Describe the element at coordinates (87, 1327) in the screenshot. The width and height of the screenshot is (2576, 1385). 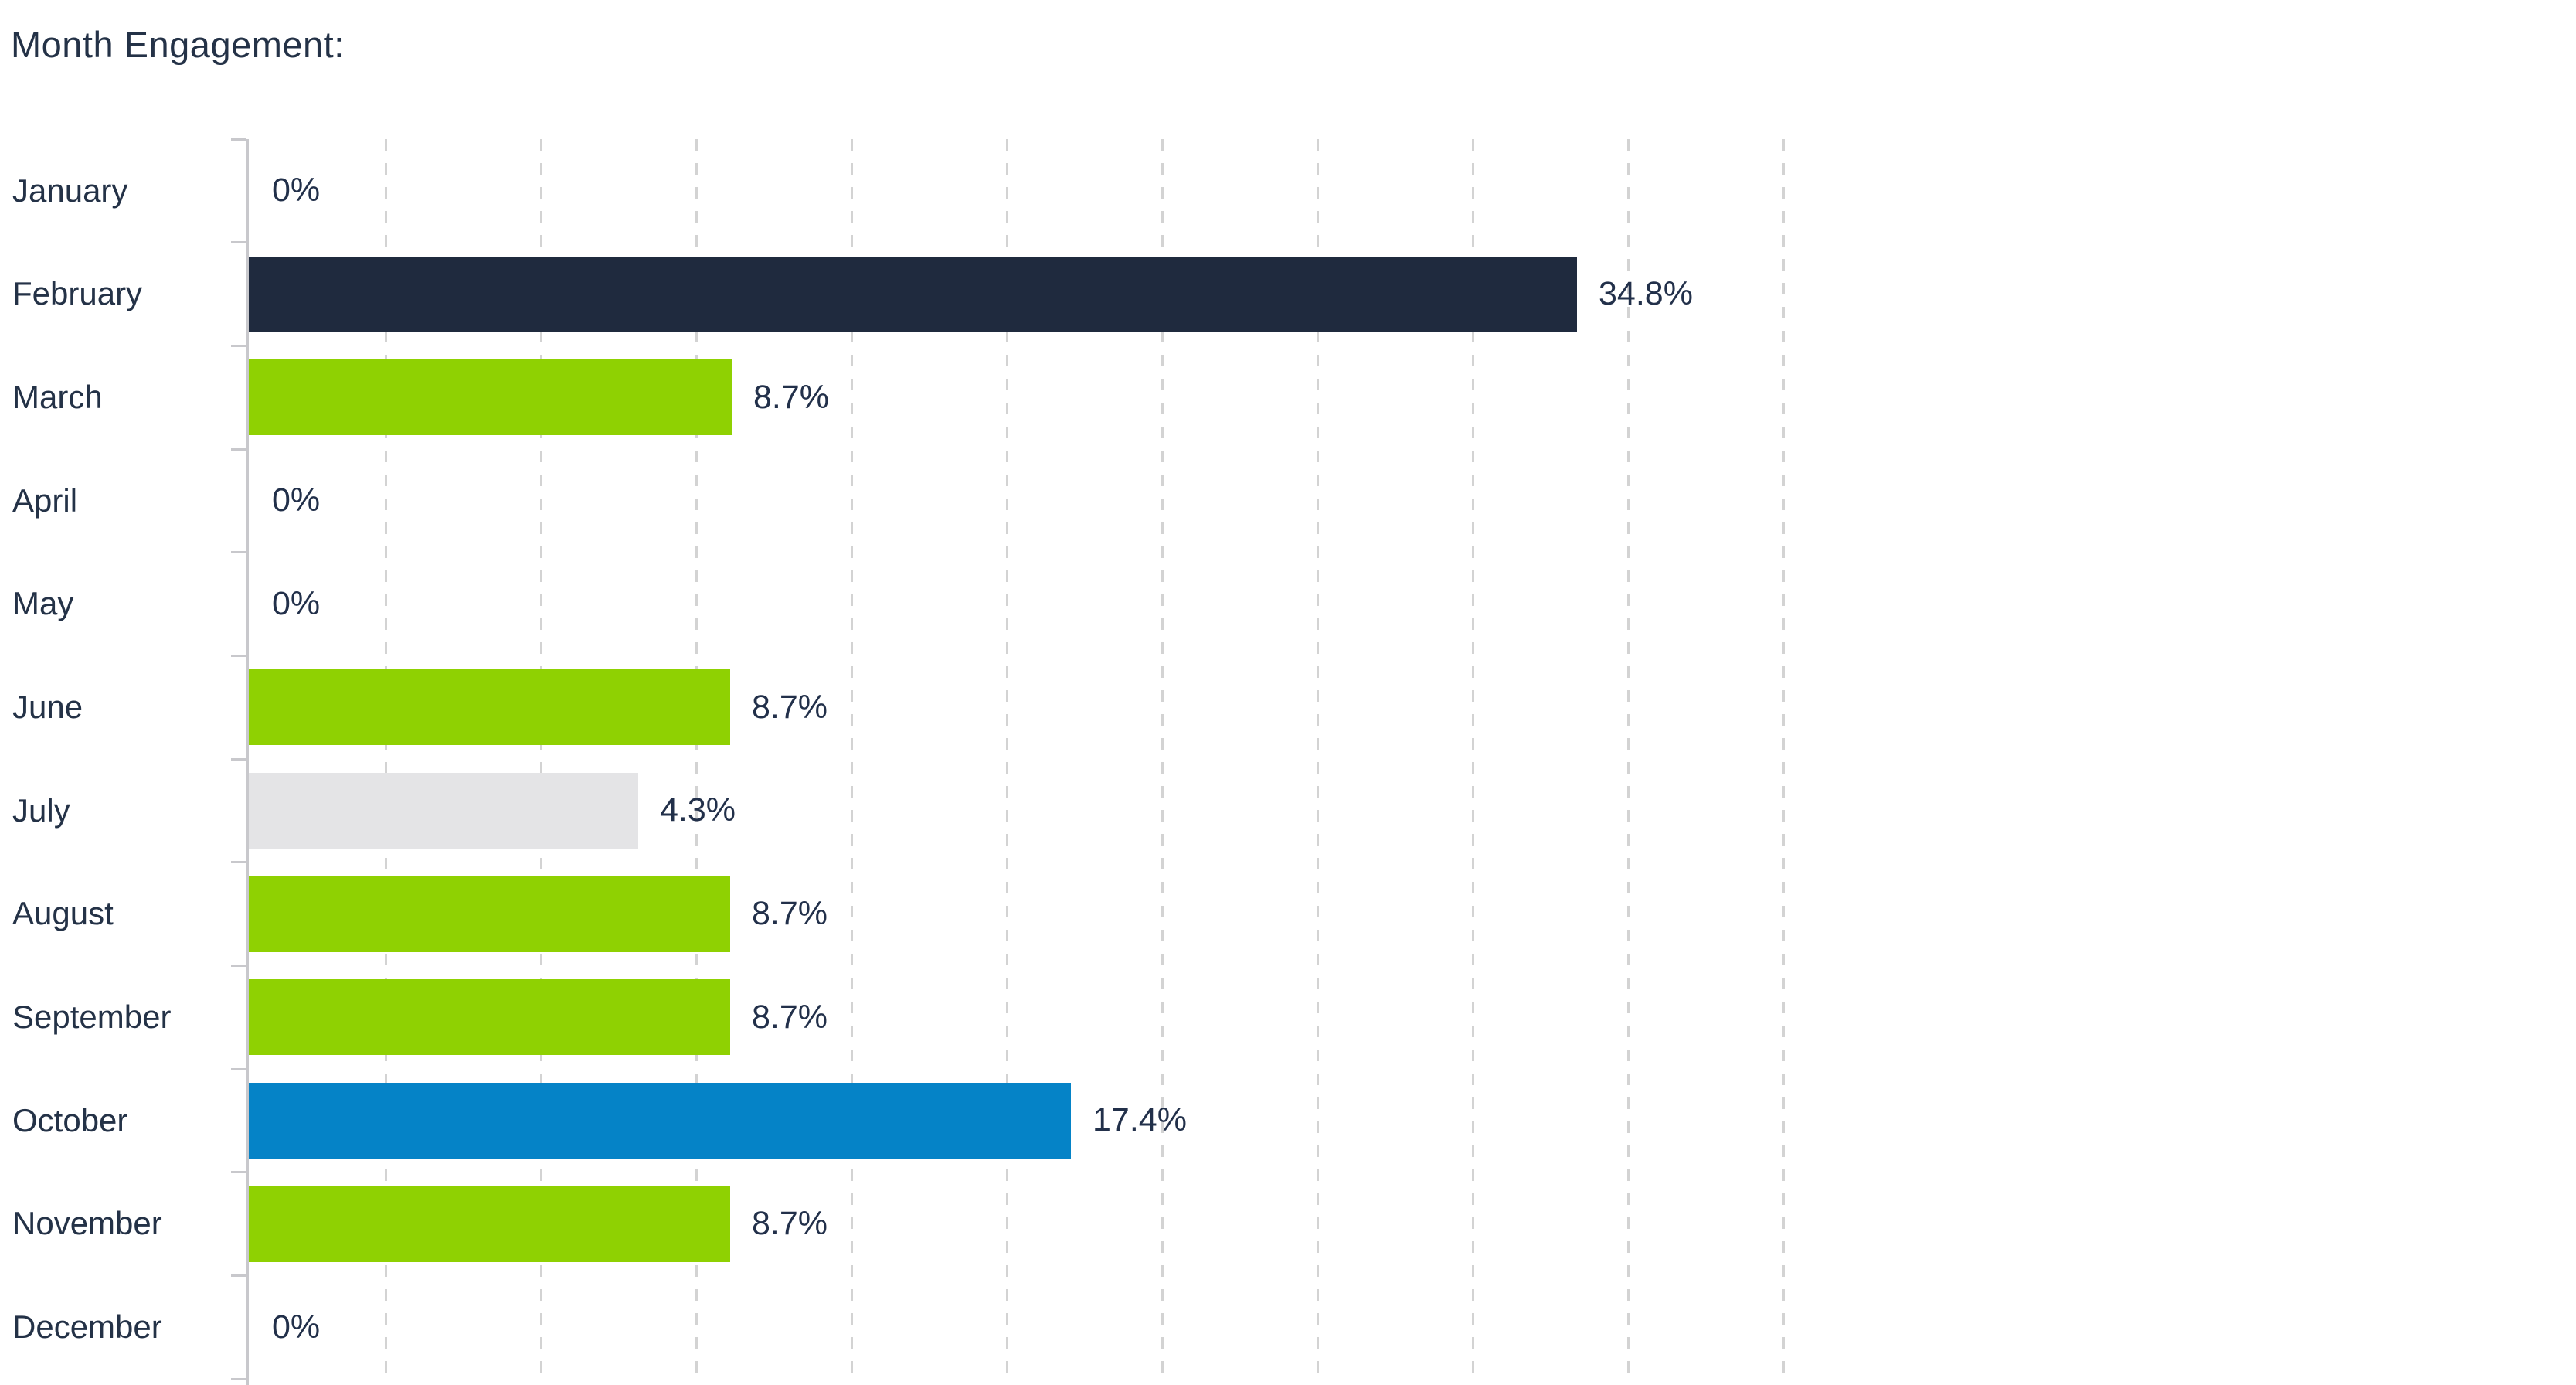
I see `month-label: December` at that location.